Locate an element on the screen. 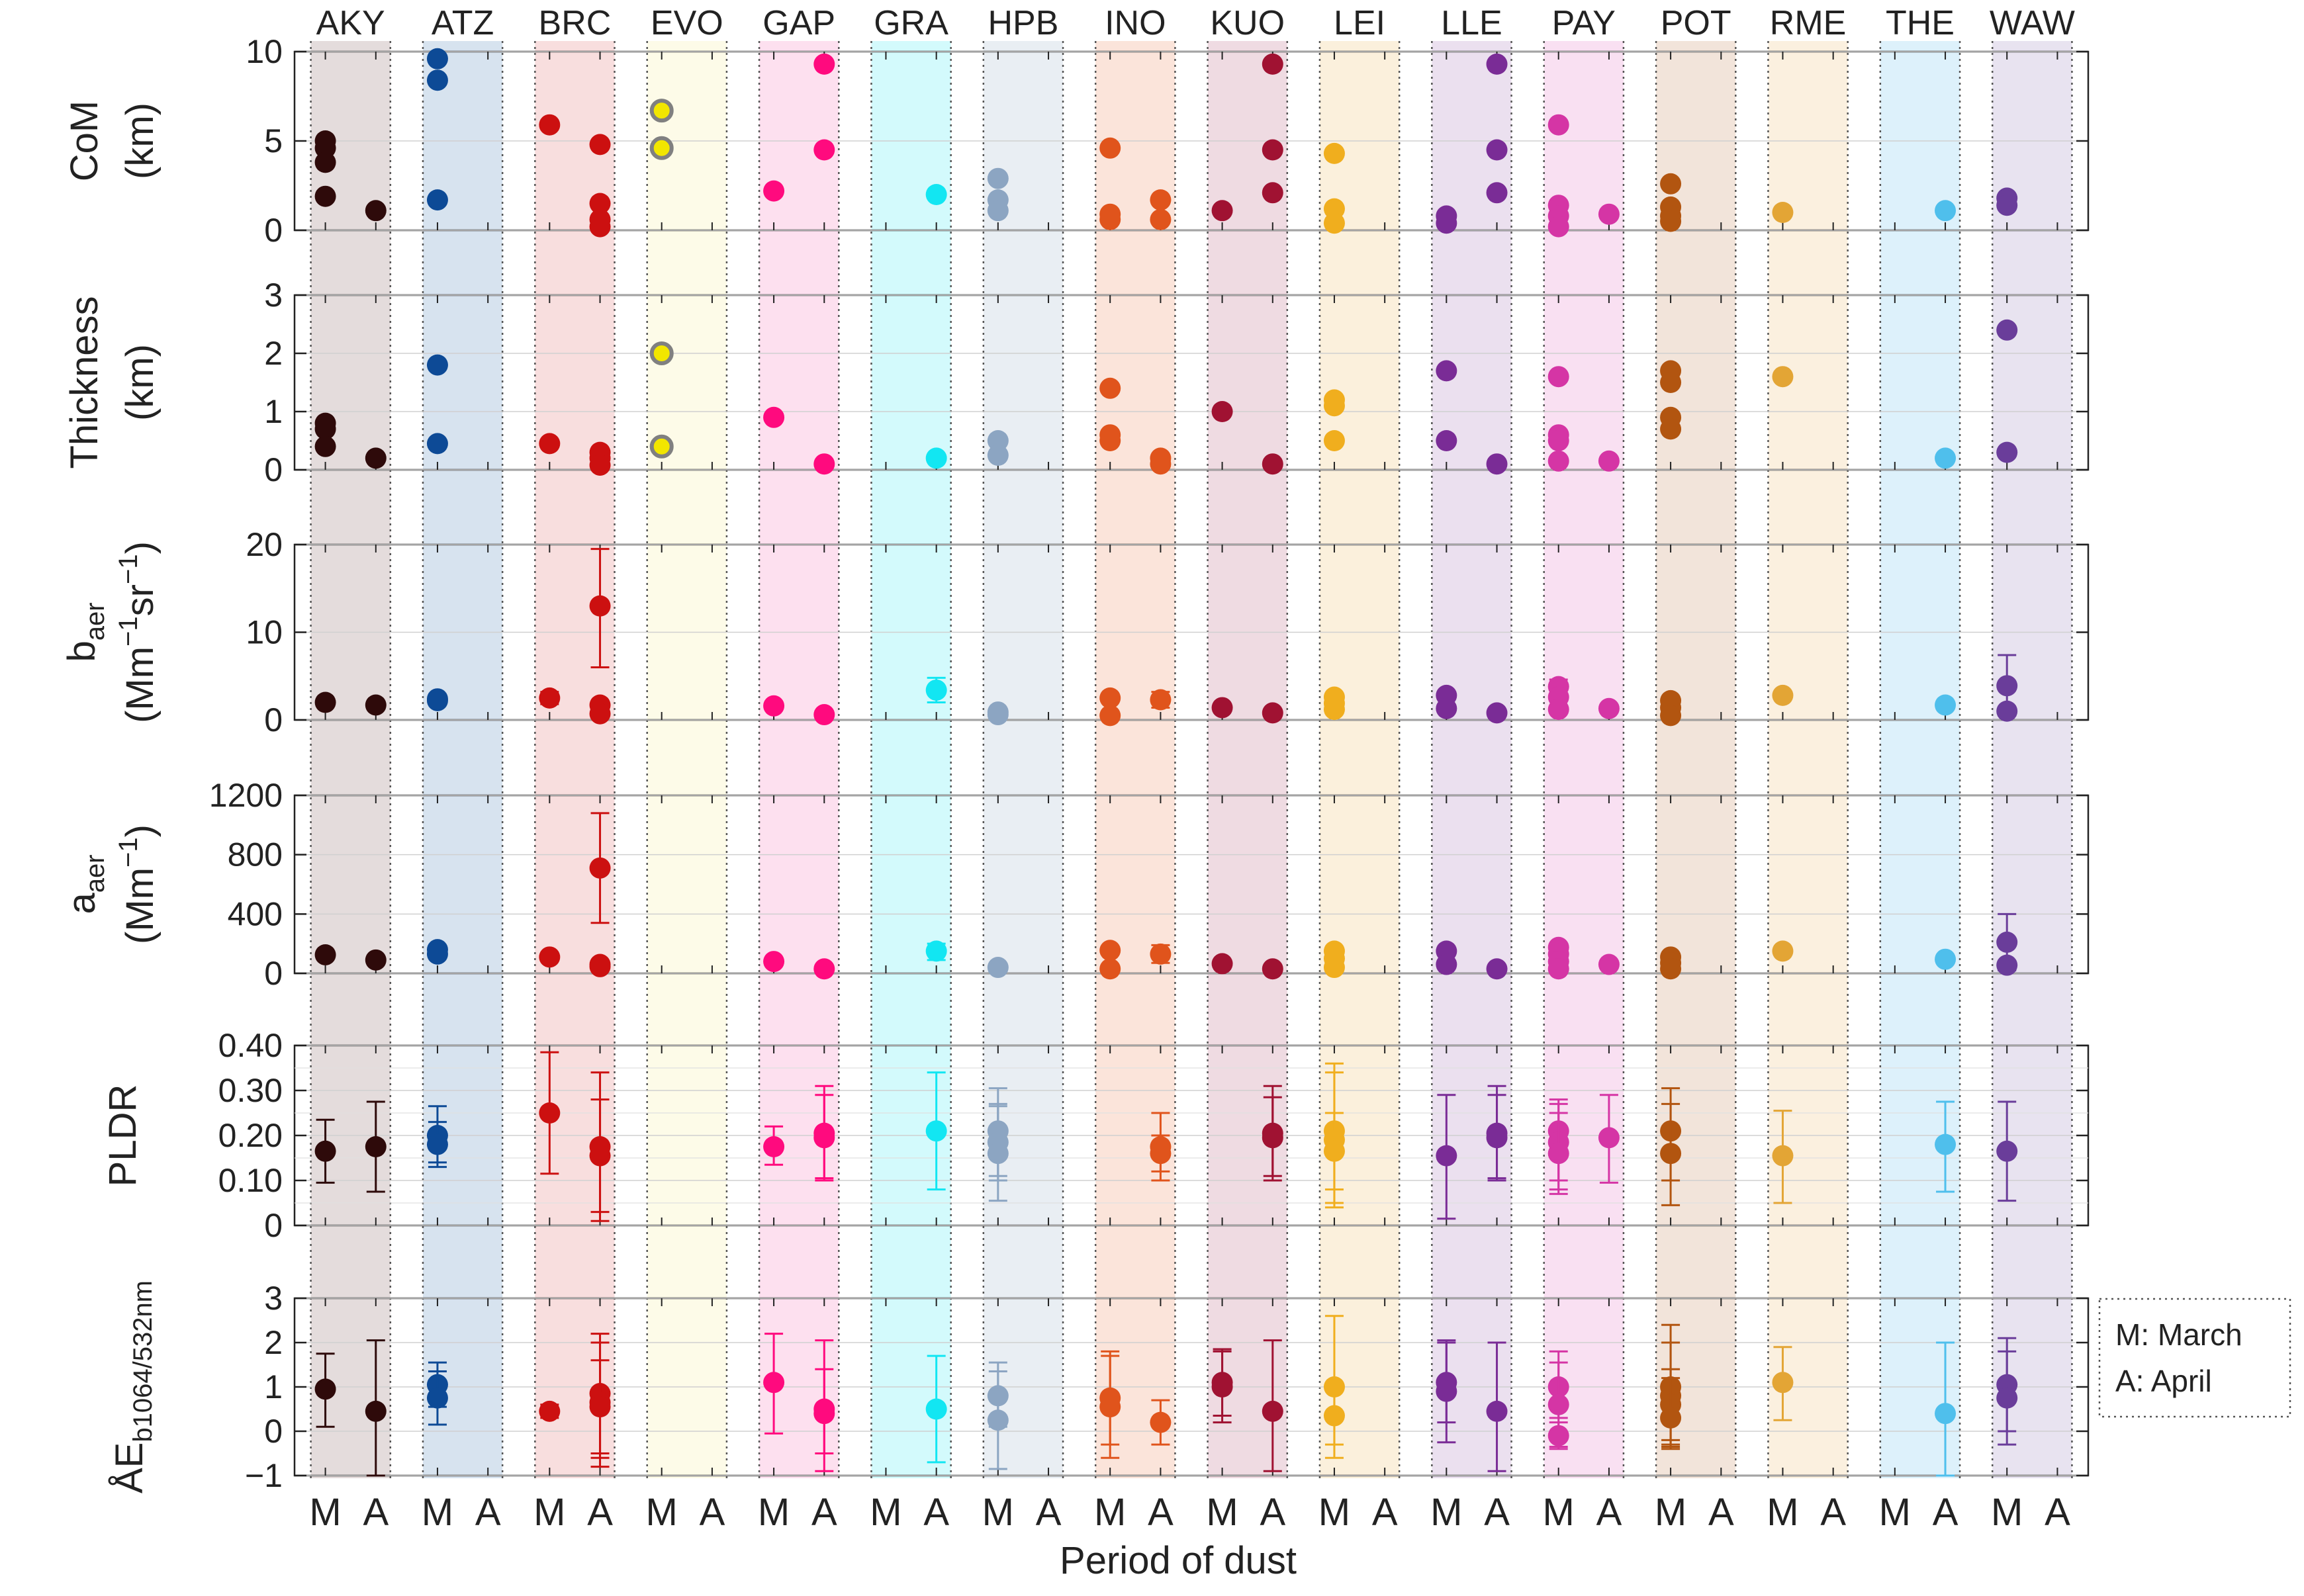  y-label-line2: (km) is located at coordinates (139, 141).